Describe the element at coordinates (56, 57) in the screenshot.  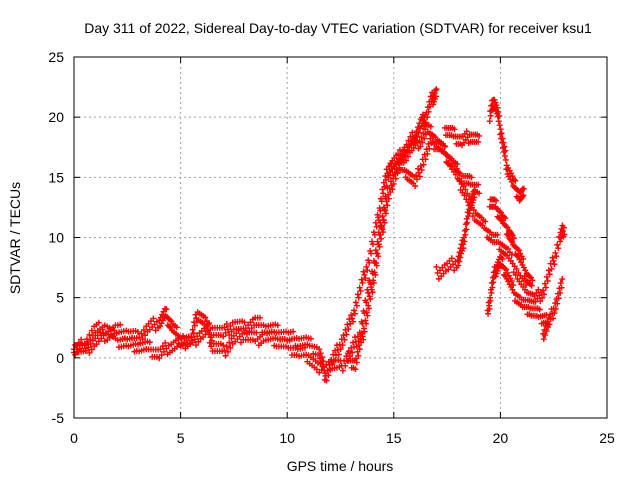
I see `y-tick-label: 25` at that location.